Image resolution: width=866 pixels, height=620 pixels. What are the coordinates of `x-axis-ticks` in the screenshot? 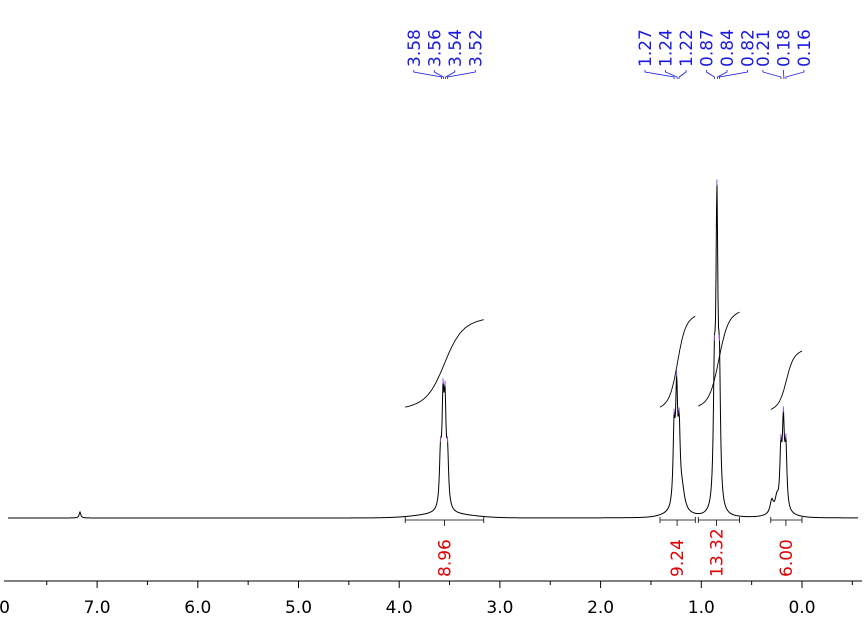 It's located at (449, 584).